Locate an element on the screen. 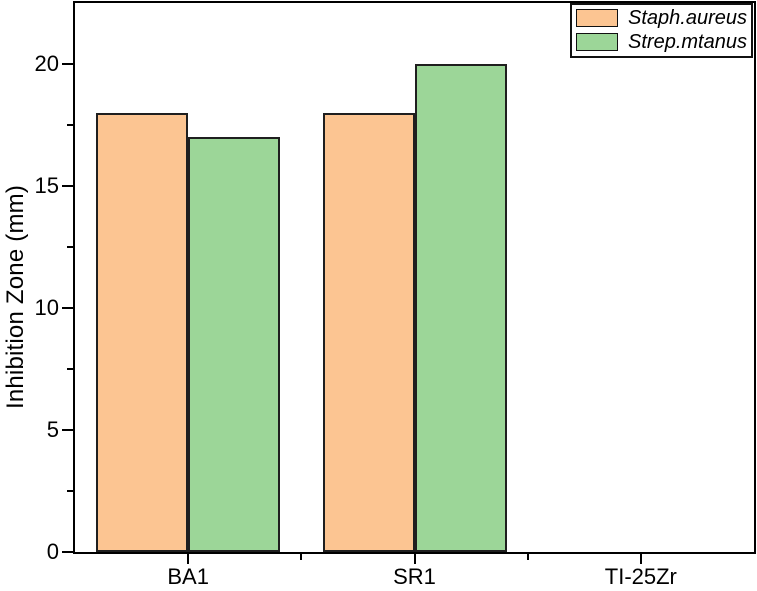  y-axis-tick-label: 0 is located at coordinates (52, 551).